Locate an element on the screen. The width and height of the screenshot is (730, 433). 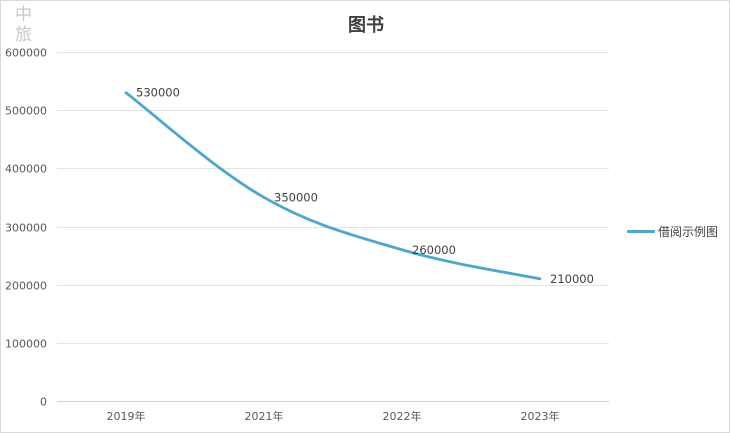
x-tick-label: 2023年 is located at coordinates (540, 416).